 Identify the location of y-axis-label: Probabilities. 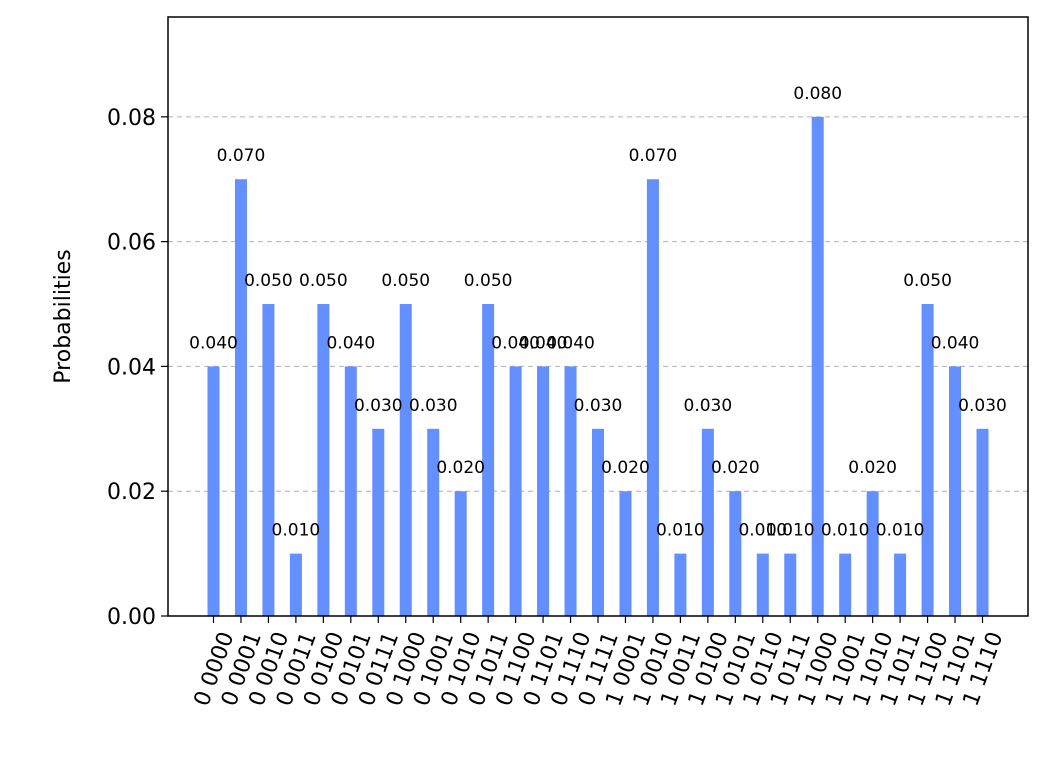
(63, 316).